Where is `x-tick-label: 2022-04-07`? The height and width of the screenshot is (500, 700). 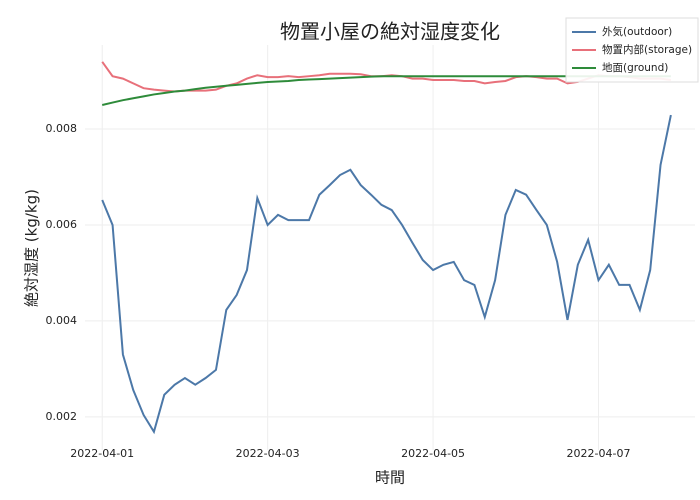 x-tick-label: 2022-04-07 is located at coordinates (599, 453).